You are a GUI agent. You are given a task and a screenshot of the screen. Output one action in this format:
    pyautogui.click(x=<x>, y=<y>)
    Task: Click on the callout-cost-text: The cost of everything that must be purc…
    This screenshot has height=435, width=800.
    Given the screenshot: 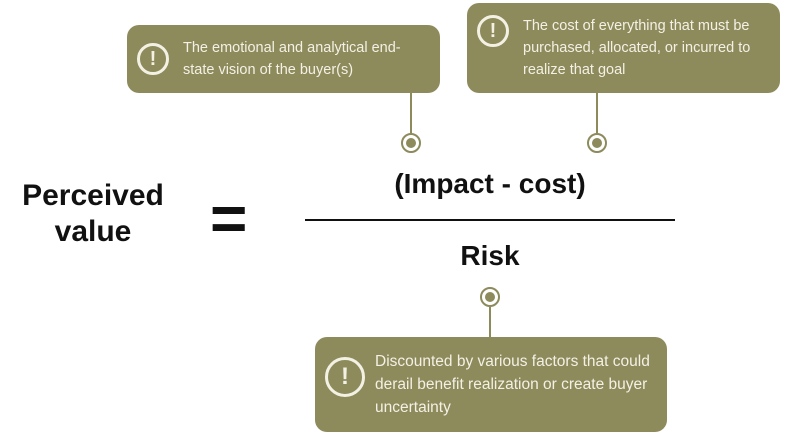 What is the action you would take?
    pyautogui.click(x=637, y=48)
    